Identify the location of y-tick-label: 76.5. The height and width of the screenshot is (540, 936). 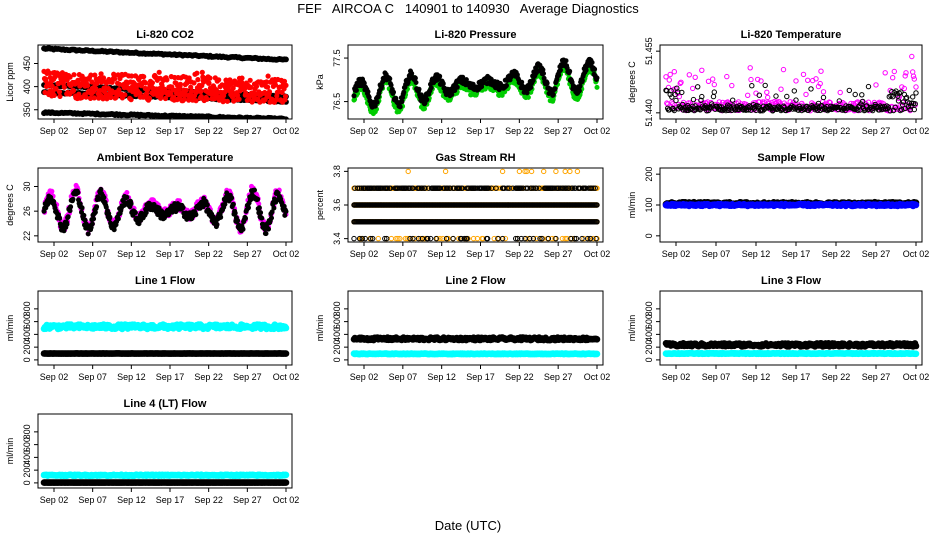
(337, 102).